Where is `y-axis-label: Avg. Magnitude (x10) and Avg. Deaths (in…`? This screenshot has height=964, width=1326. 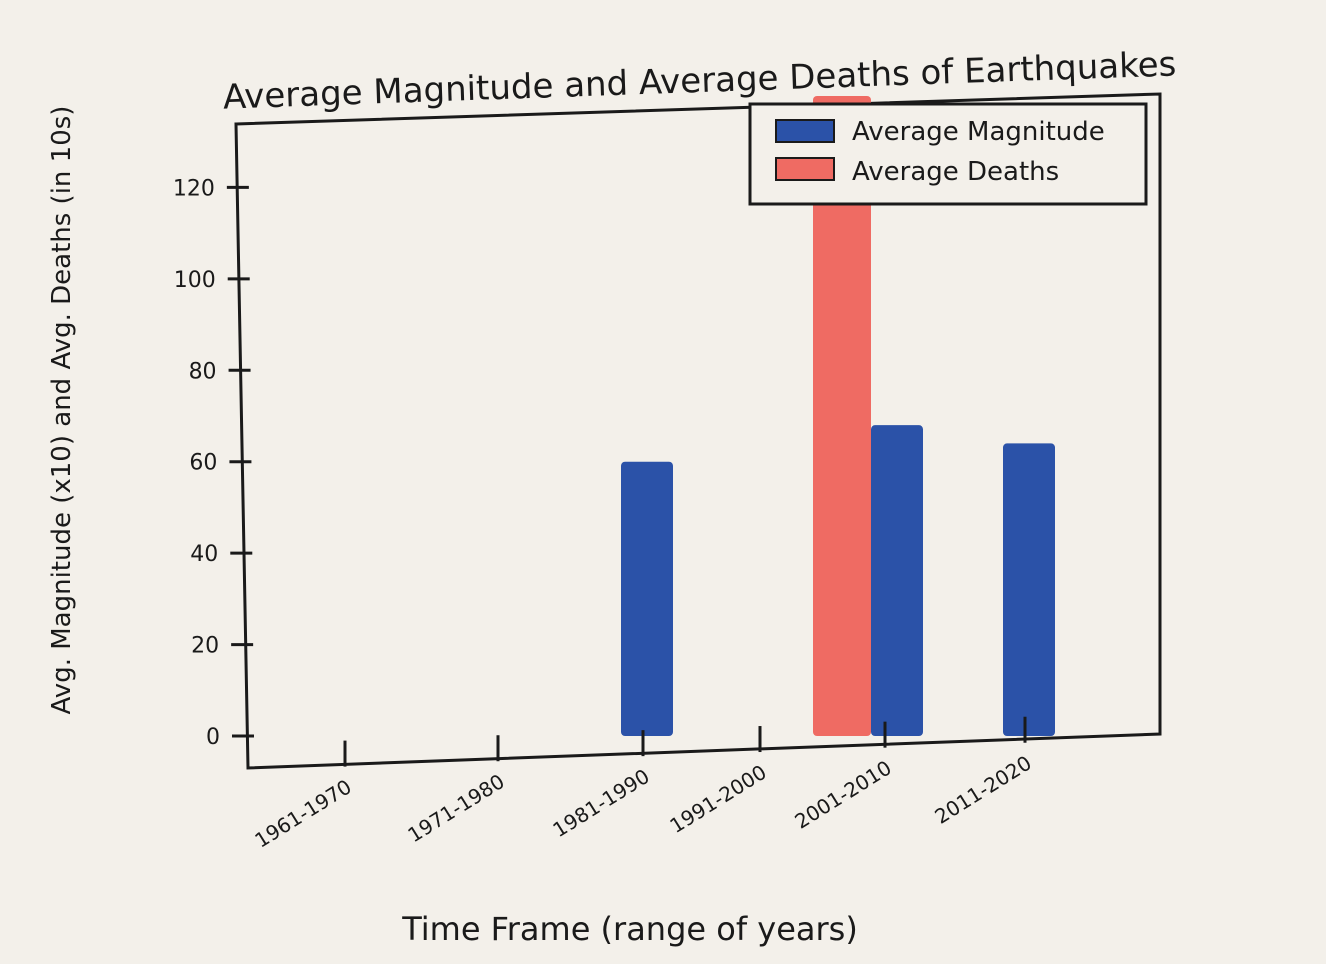 y-axis-label: Avg. Magnitude (x10) and Avg. Deaths (in… is located at coordinates (62, 410).